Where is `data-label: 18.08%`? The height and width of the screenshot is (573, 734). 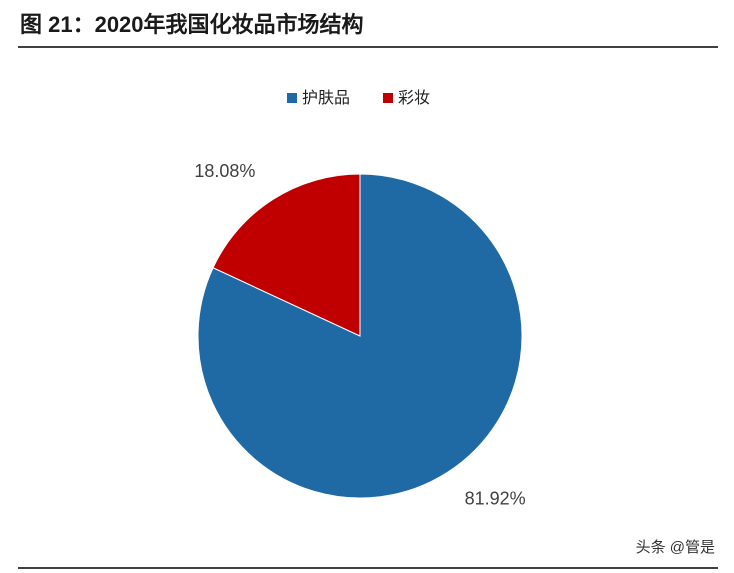 data-label: 18.08% is located at coordinates (224, 171).